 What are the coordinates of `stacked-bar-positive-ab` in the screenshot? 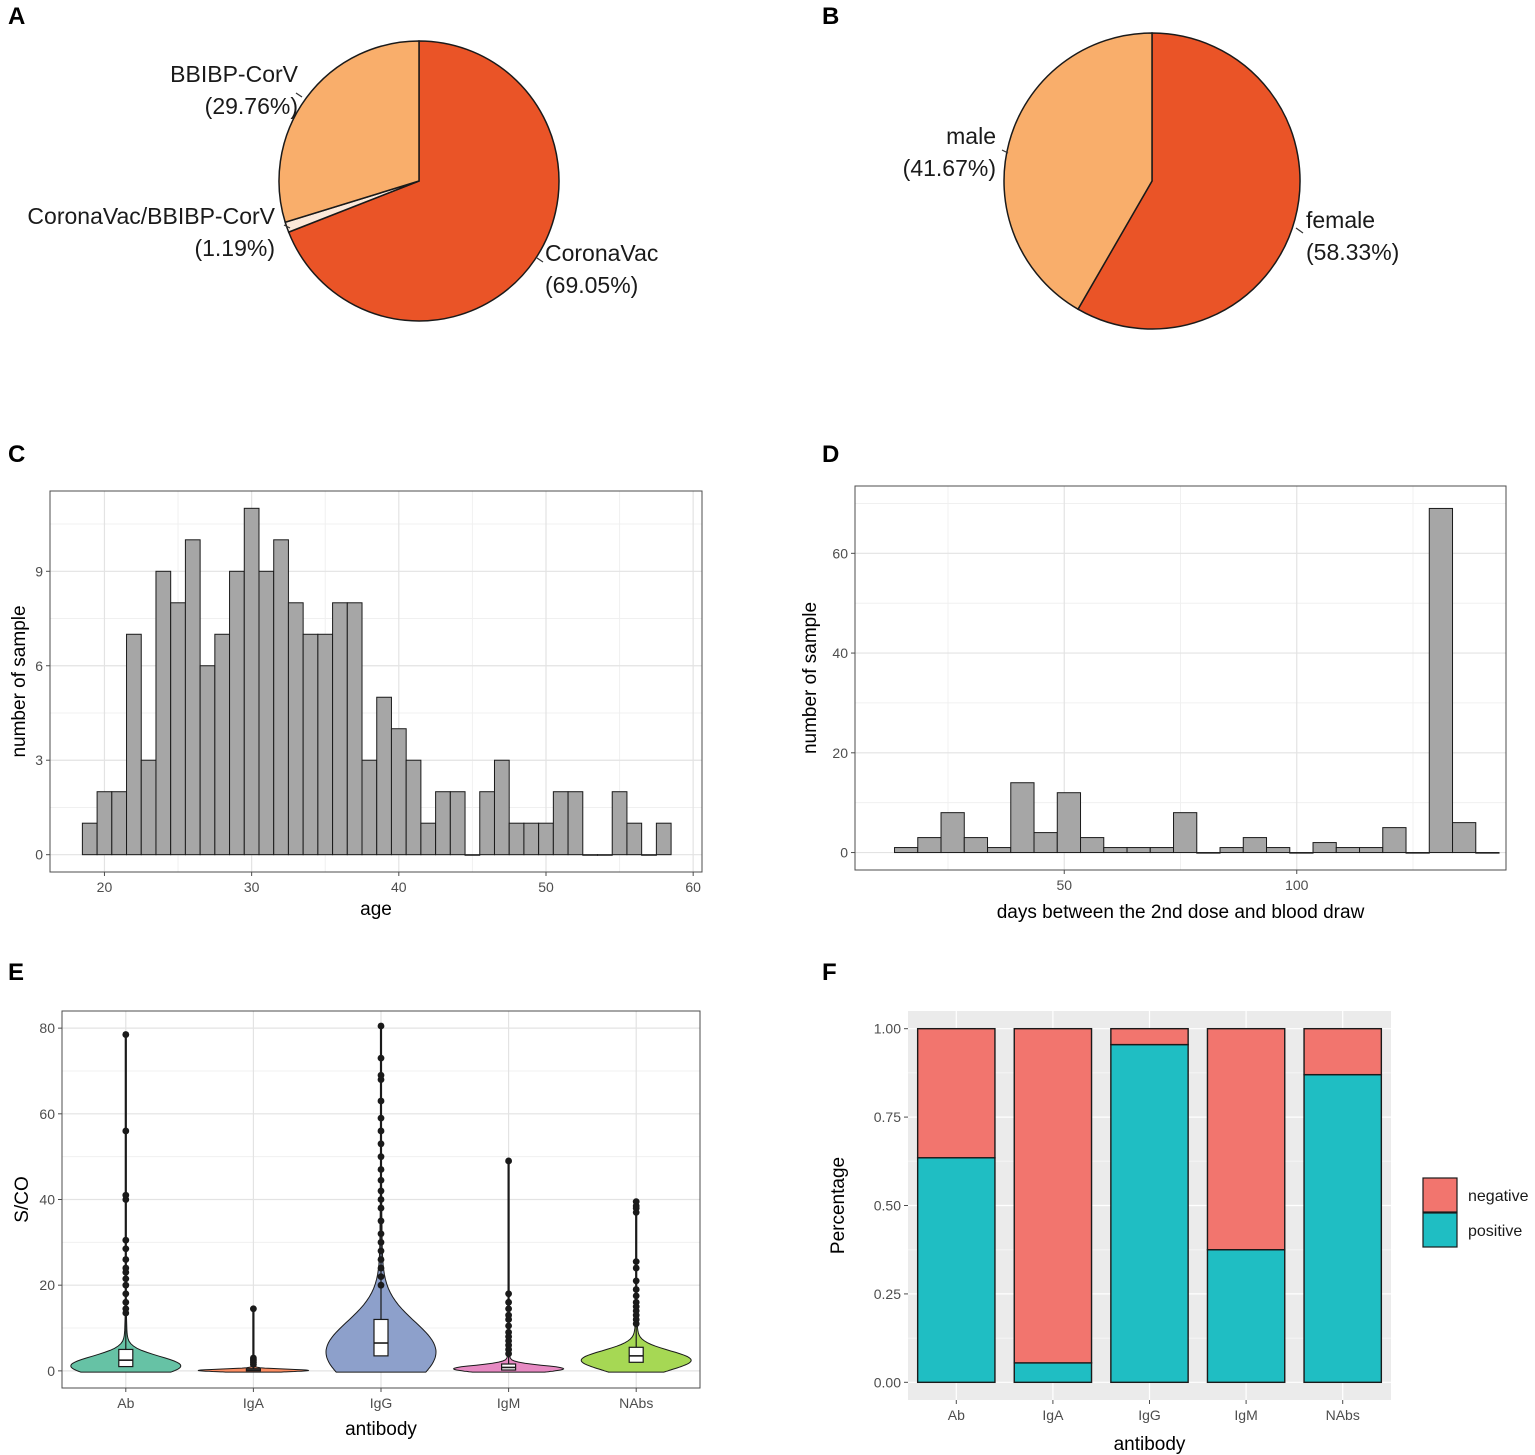 It's located at (956, 1270).